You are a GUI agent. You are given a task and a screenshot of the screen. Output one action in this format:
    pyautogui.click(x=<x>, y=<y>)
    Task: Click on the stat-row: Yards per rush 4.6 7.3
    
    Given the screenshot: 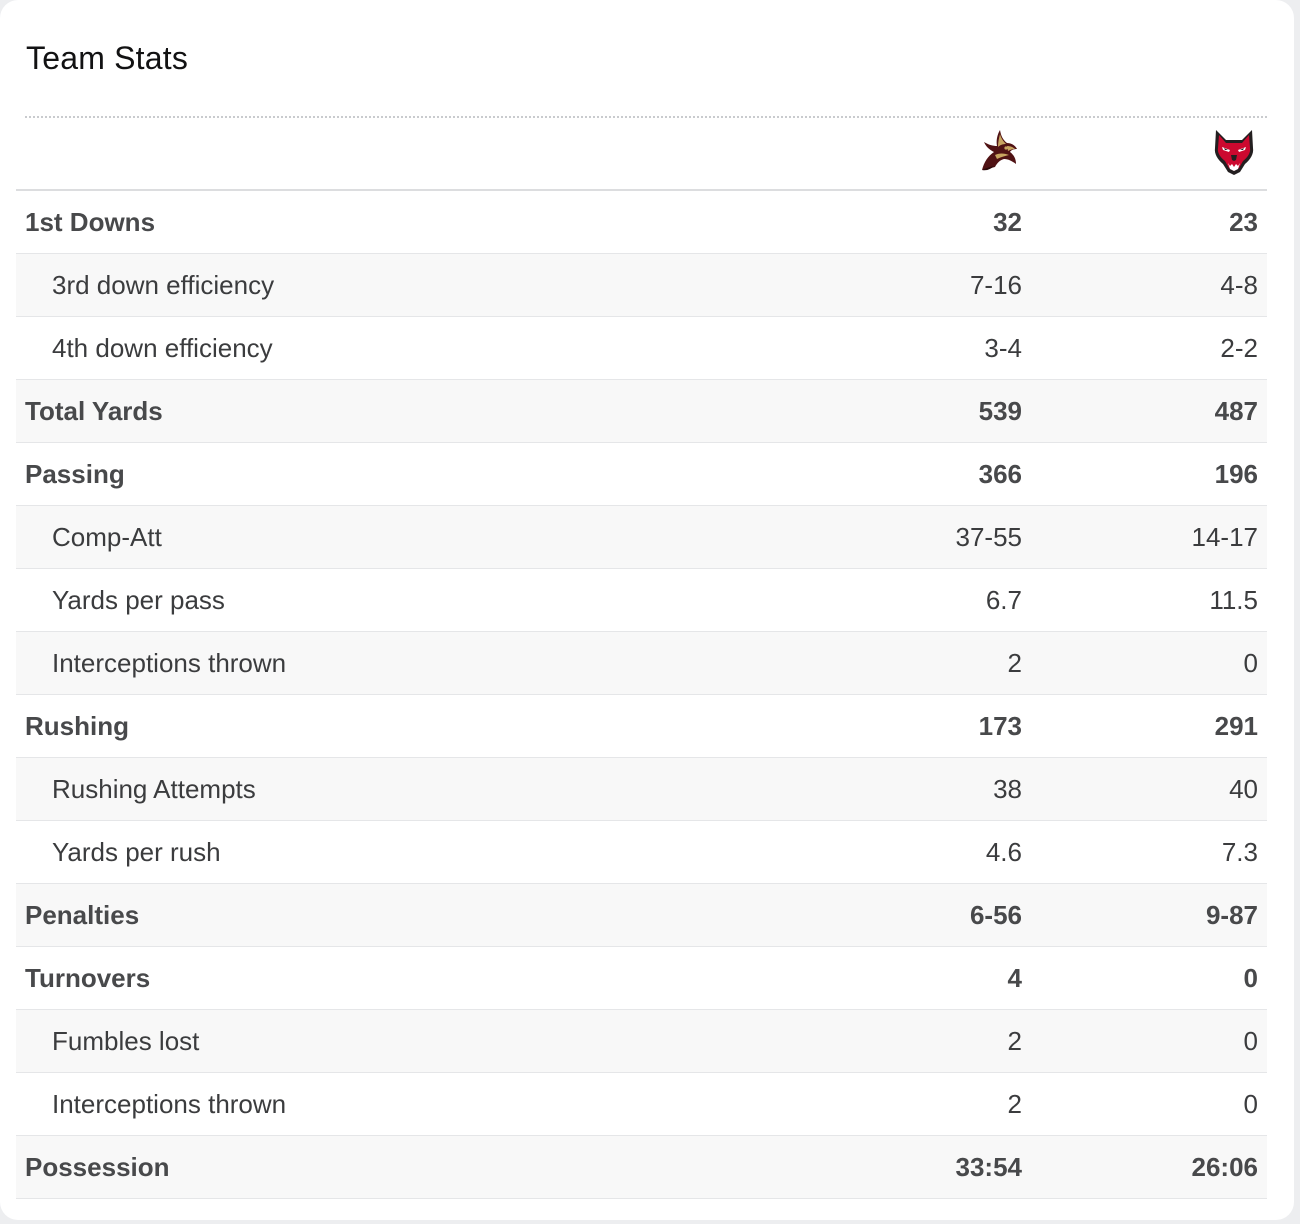 What is the action you would take?
    pyautogui.click(x=641, y=852)
    